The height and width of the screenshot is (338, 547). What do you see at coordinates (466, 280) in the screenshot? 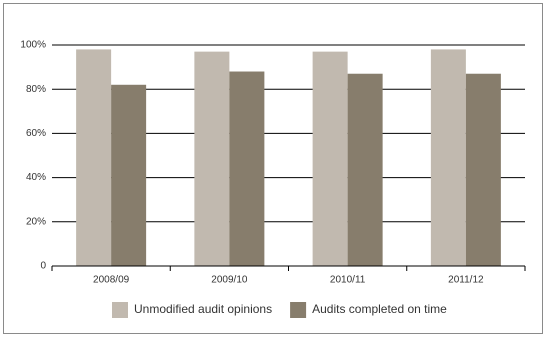
I see `x-tick-label: 2011/12` at bounding box center [466, 280].